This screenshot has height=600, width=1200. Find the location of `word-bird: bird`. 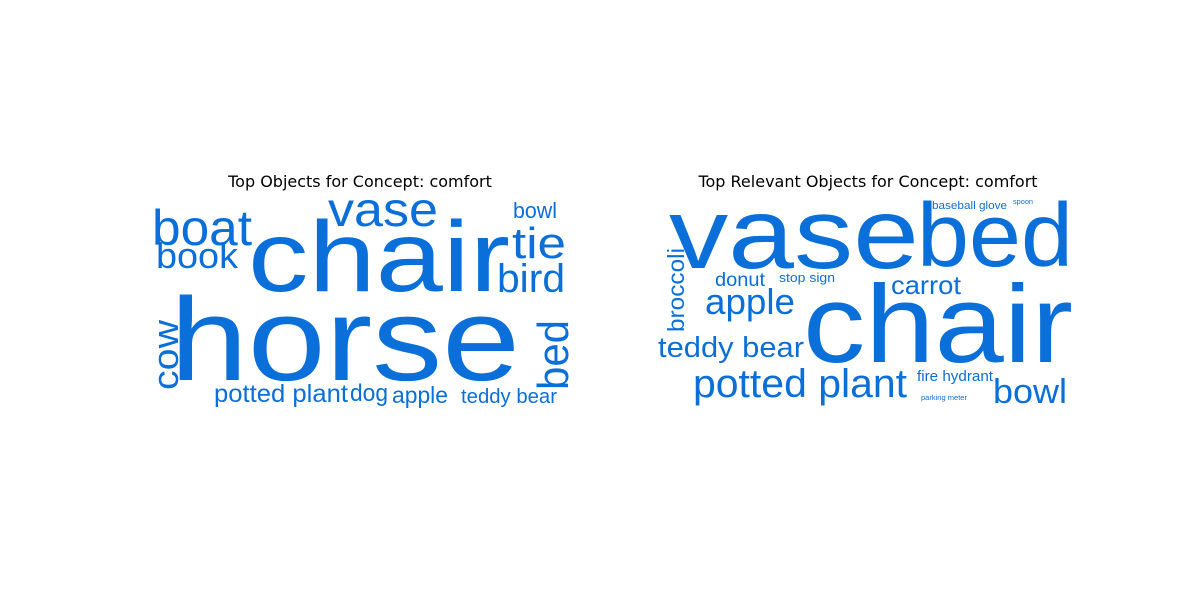

word-bird: bird is located at coordinates (531, 279).